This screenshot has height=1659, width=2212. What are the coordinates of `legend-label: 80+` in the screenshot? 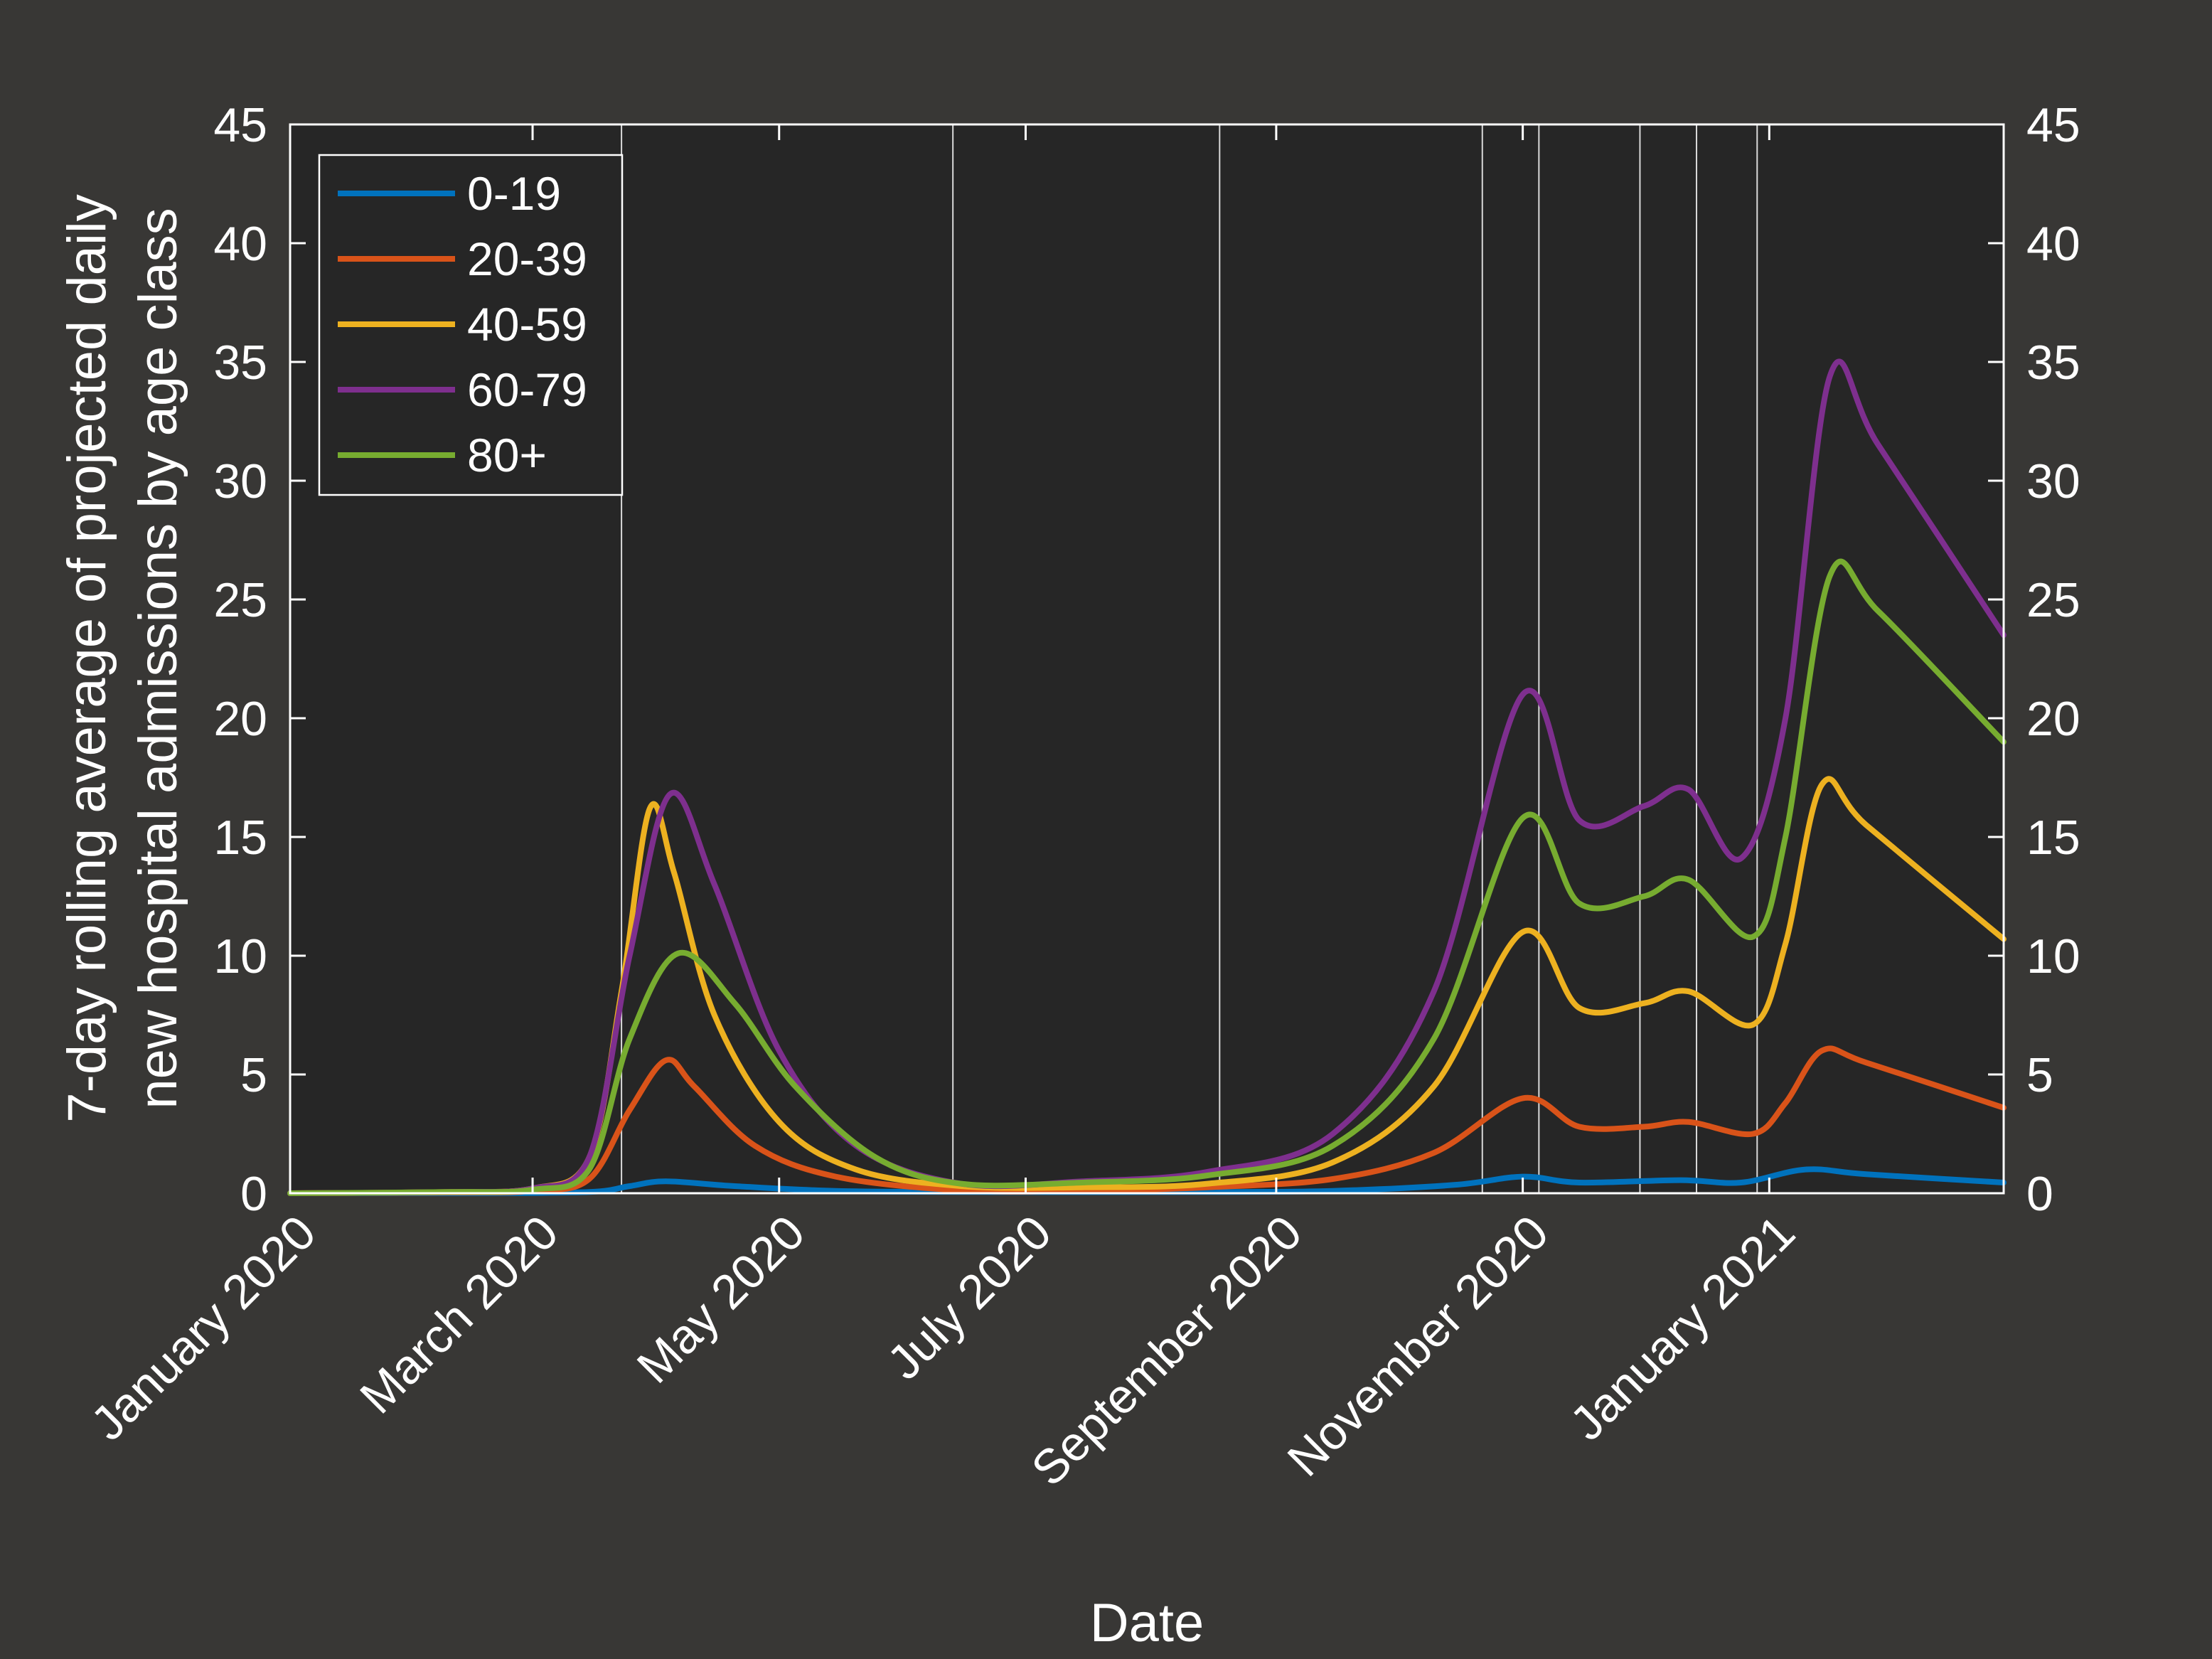 It's located at (507, 455).